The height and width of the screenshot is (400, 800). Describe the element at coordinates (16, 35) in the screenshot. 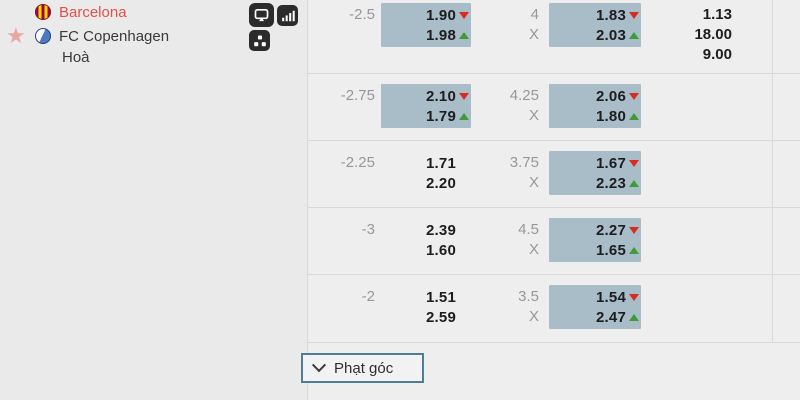

I see `favorite-star-icon: ★` at that location.